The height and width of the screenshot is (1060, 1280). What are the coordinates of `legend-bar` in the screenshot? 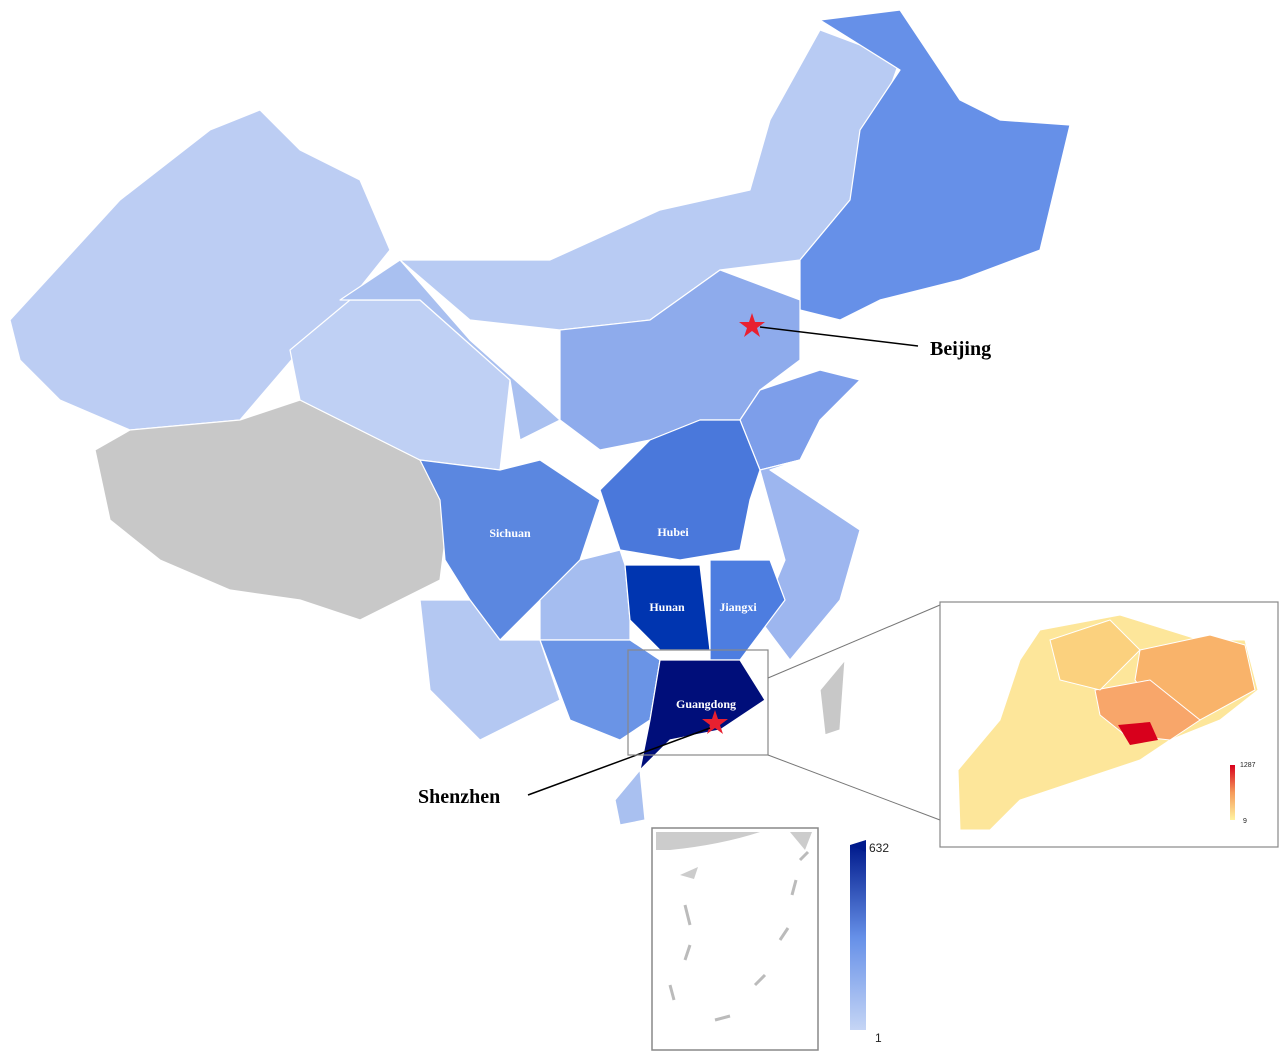 It's located at (858, 937).